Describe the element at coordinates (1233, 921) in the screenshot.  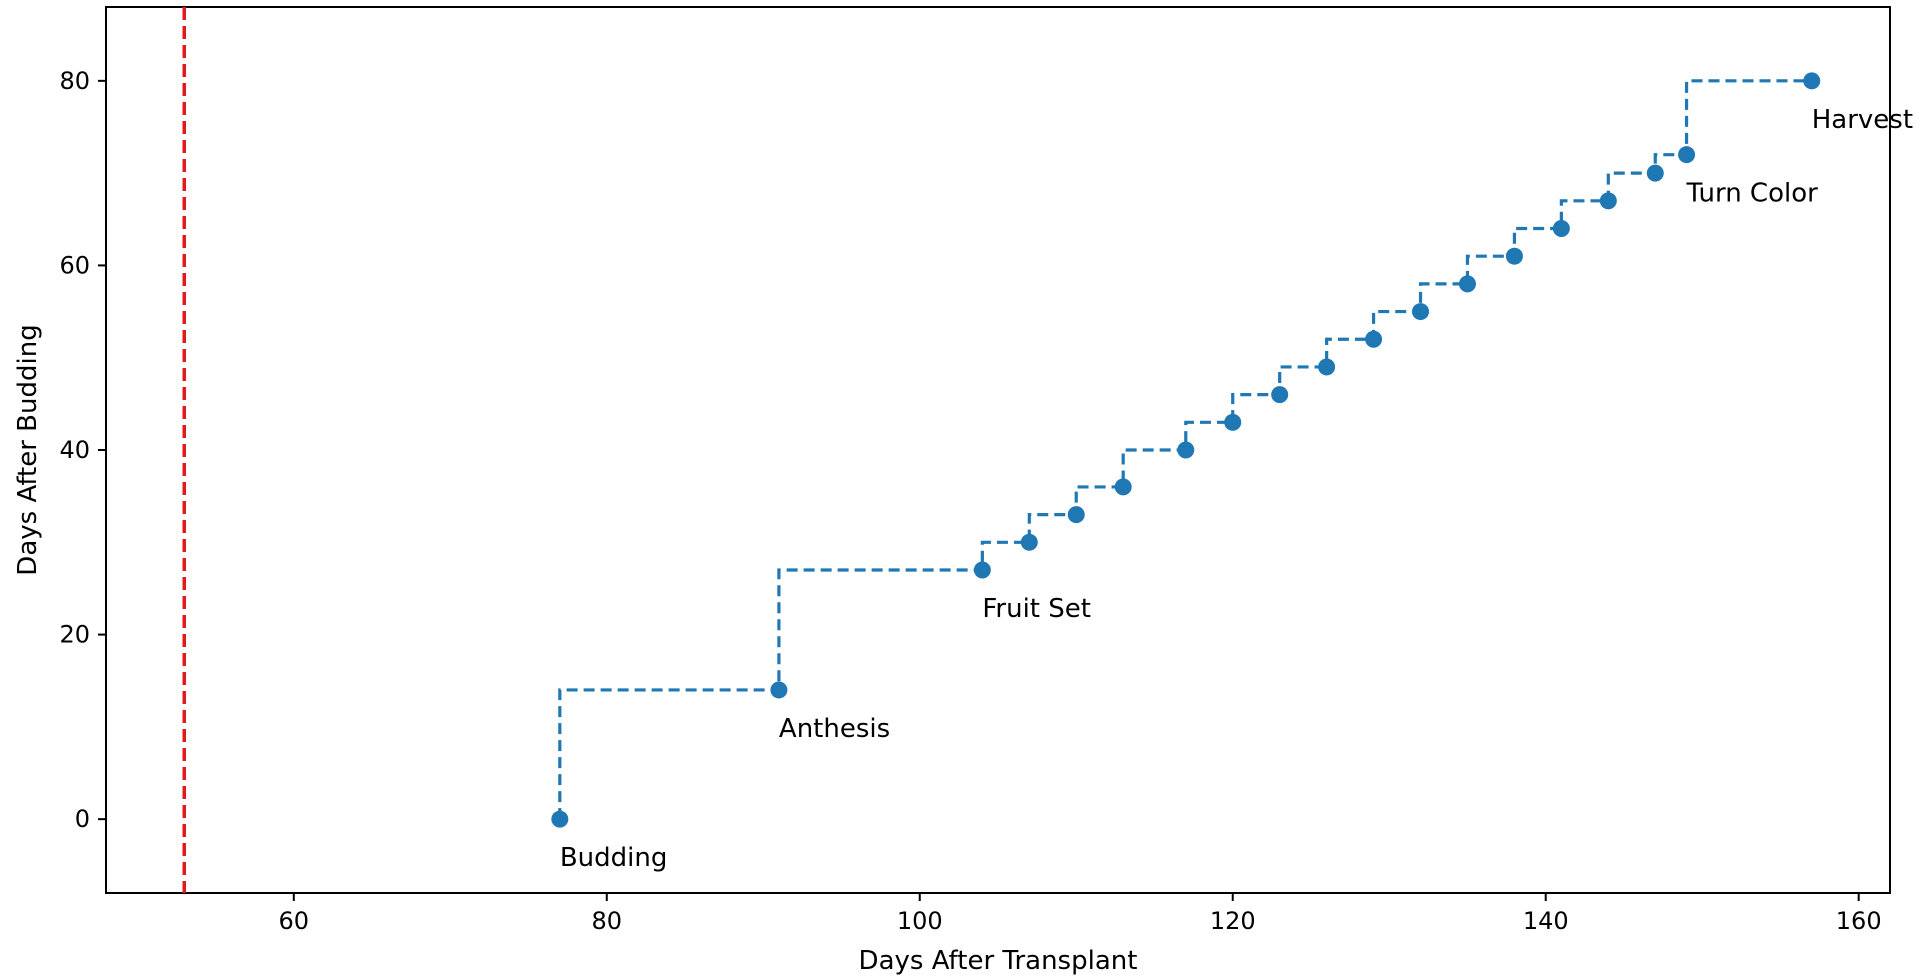
I see `x-tick-label: 120` at that location.